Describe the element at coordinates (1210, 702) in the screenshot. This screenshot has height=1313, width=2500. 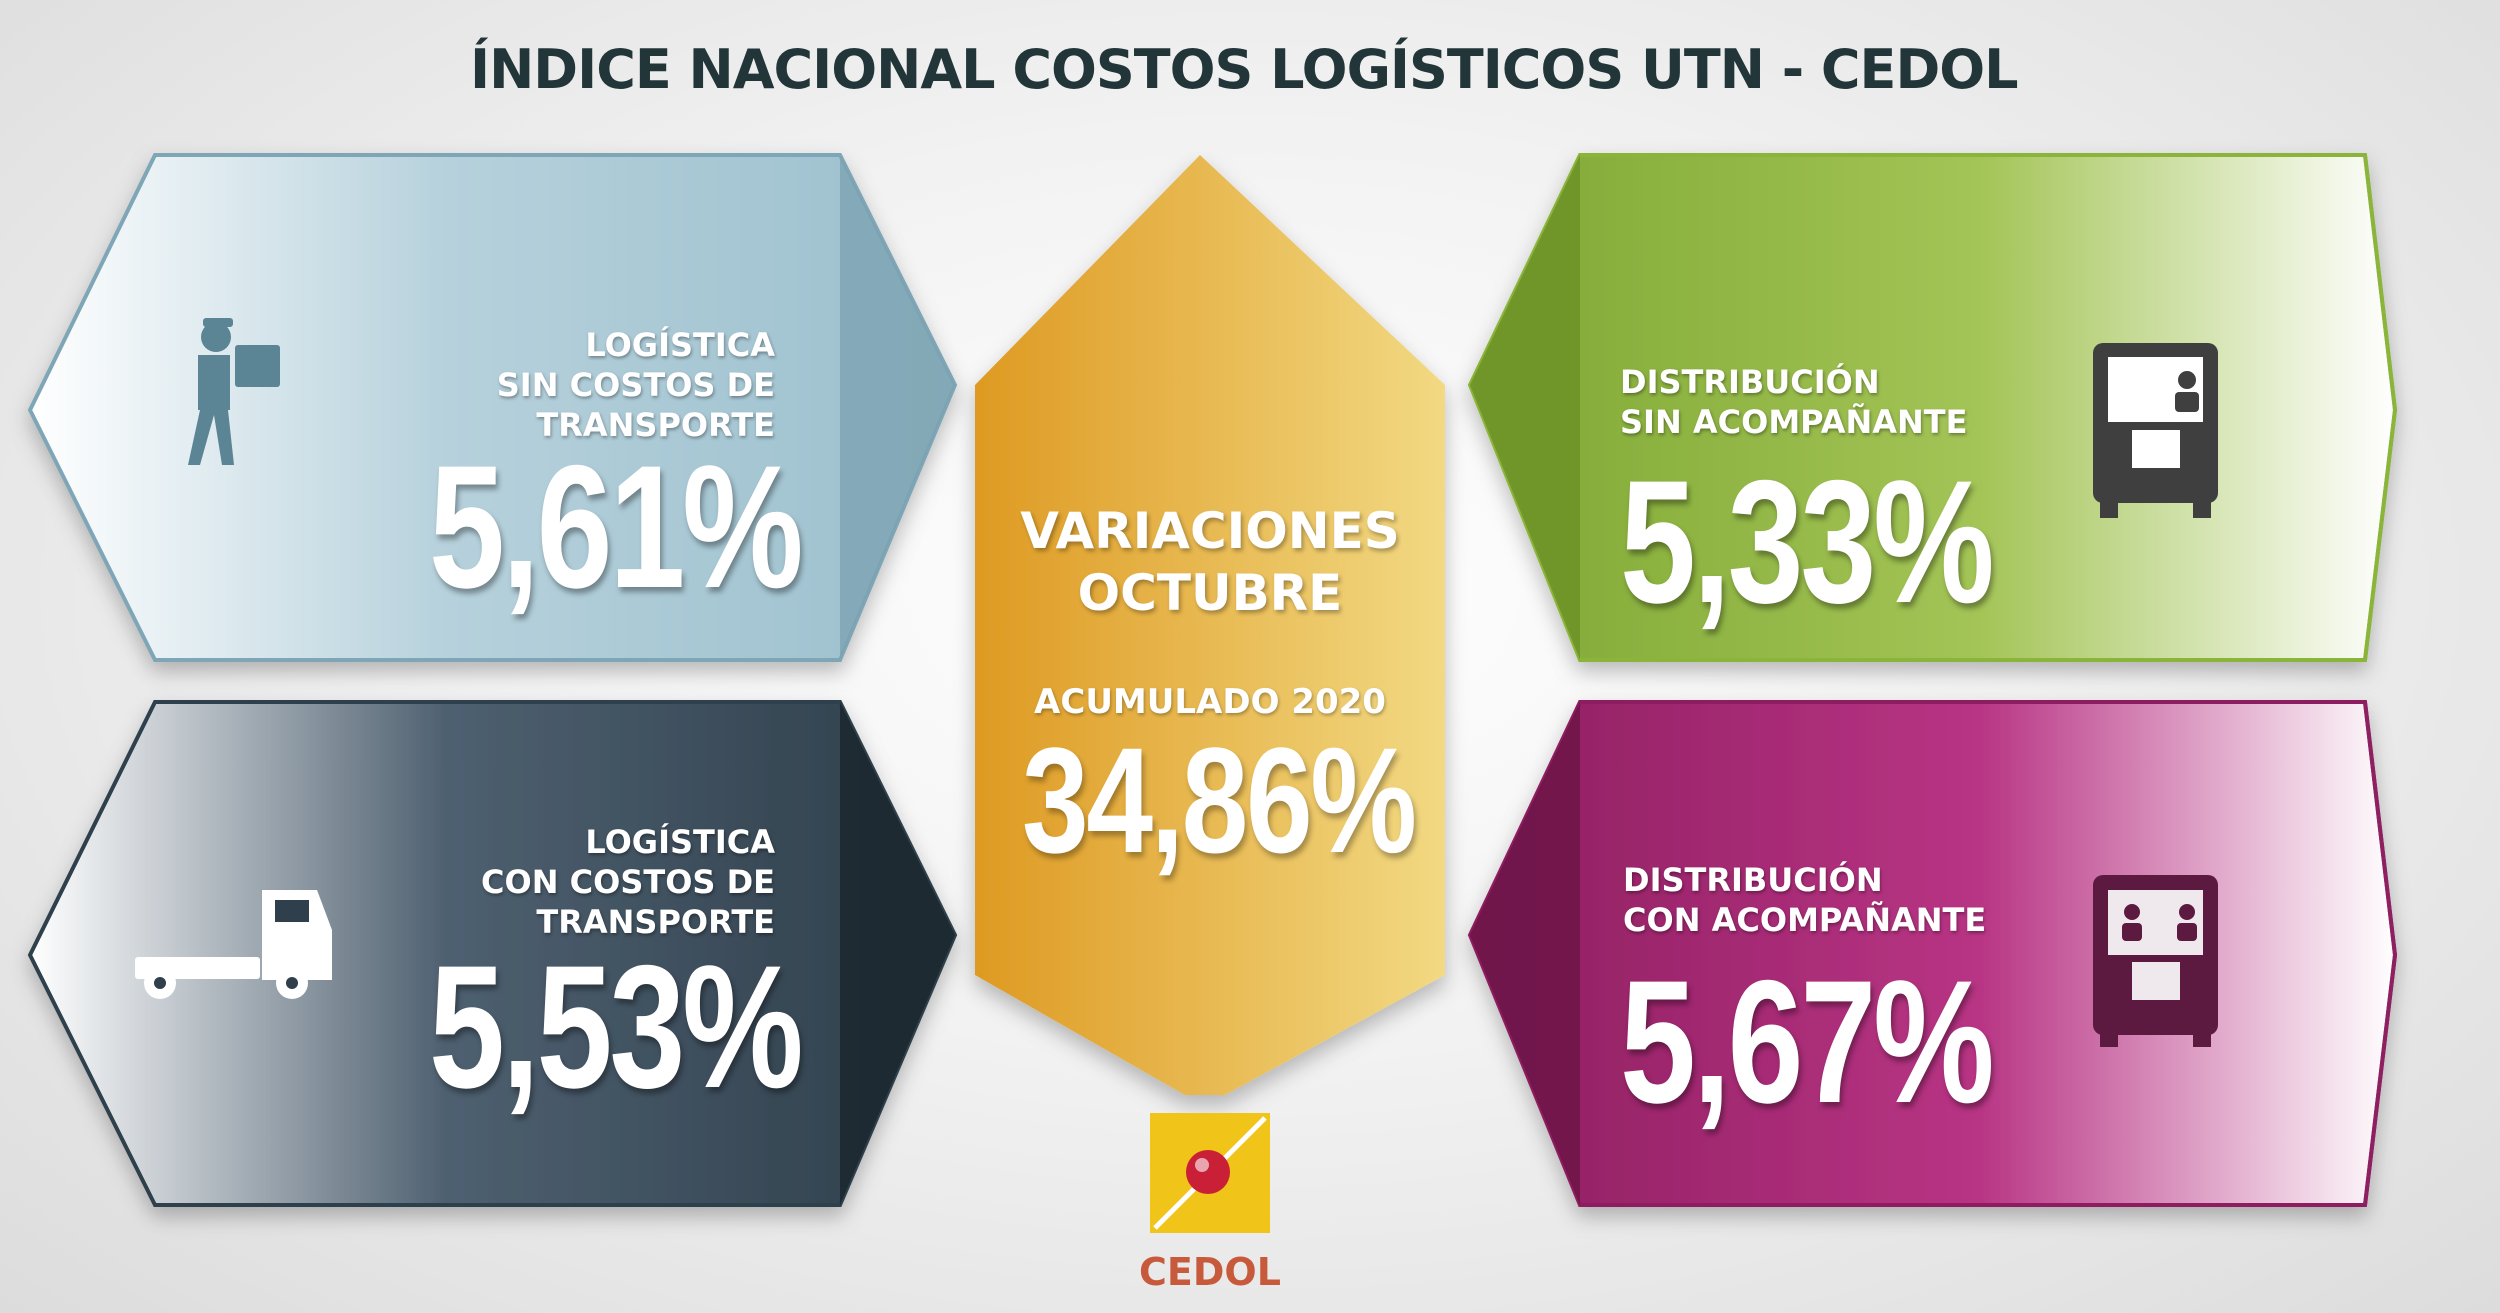
I see `center-subtitle: ACUMULADO 2020` at that location.